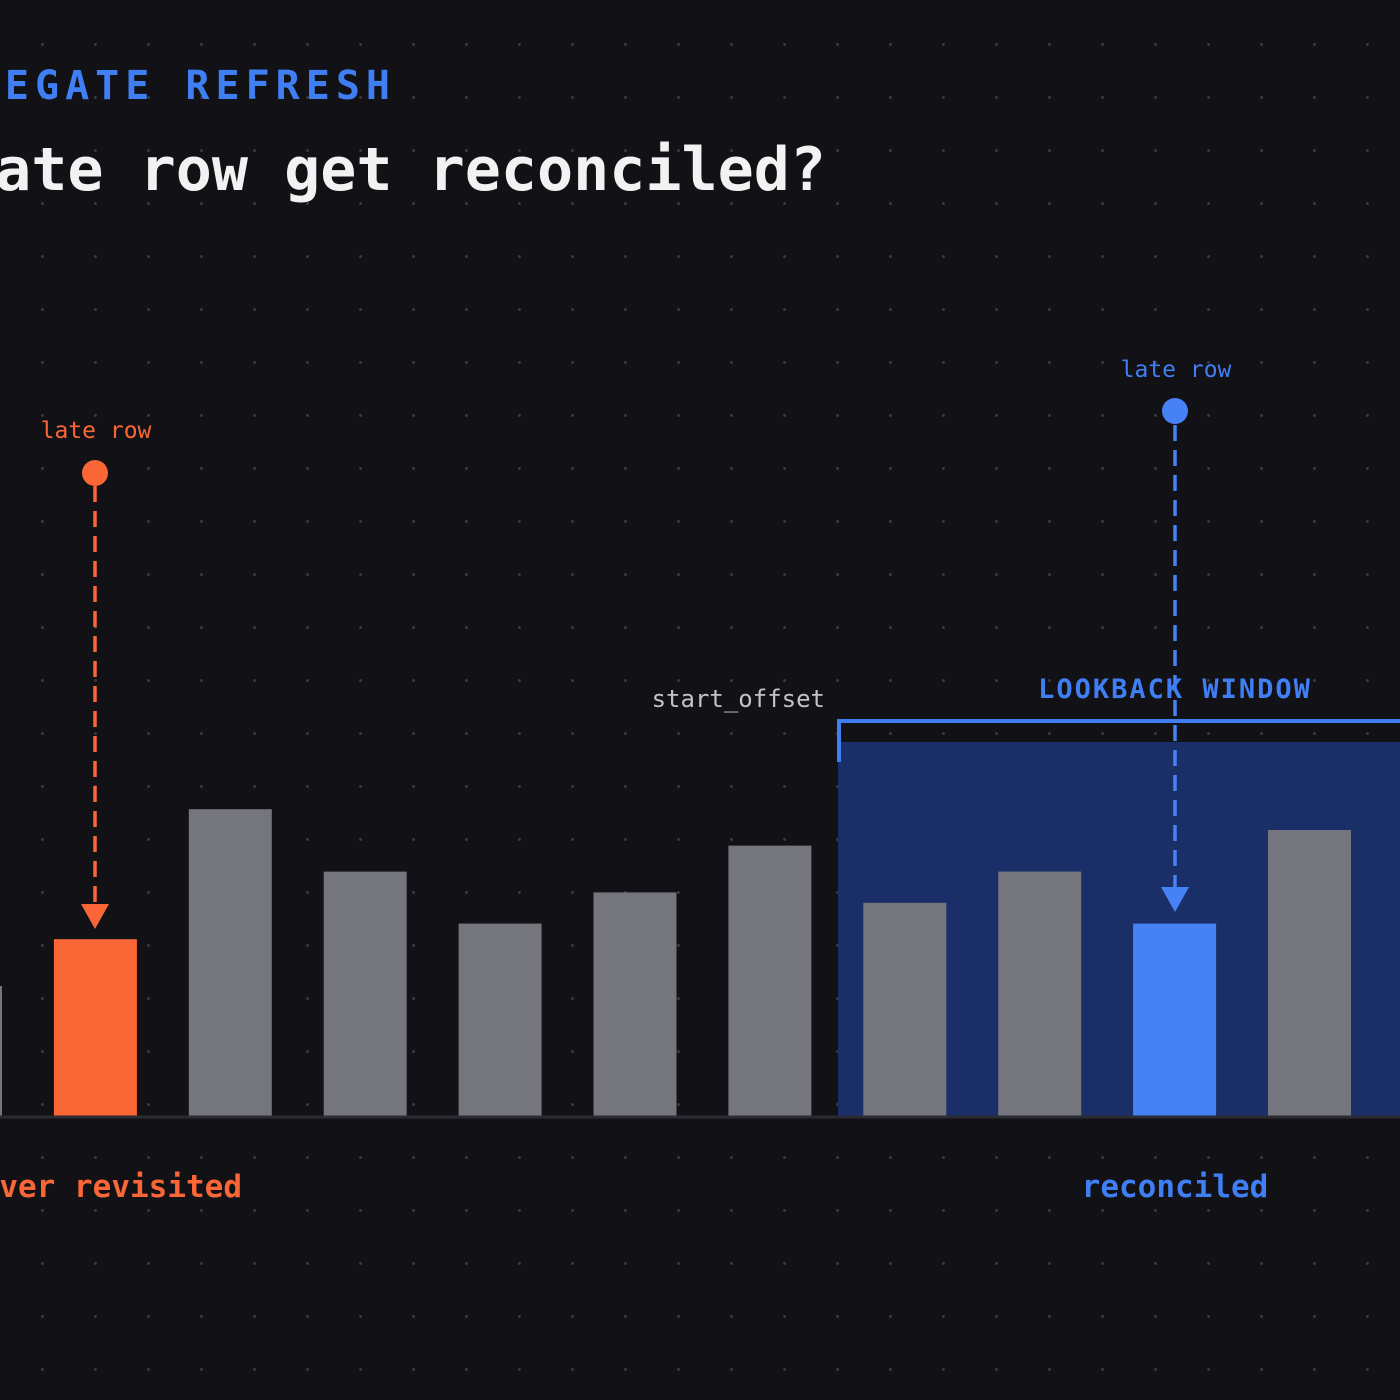  I want to click on late-row-bar-reconciled, so click(1175, 1019).